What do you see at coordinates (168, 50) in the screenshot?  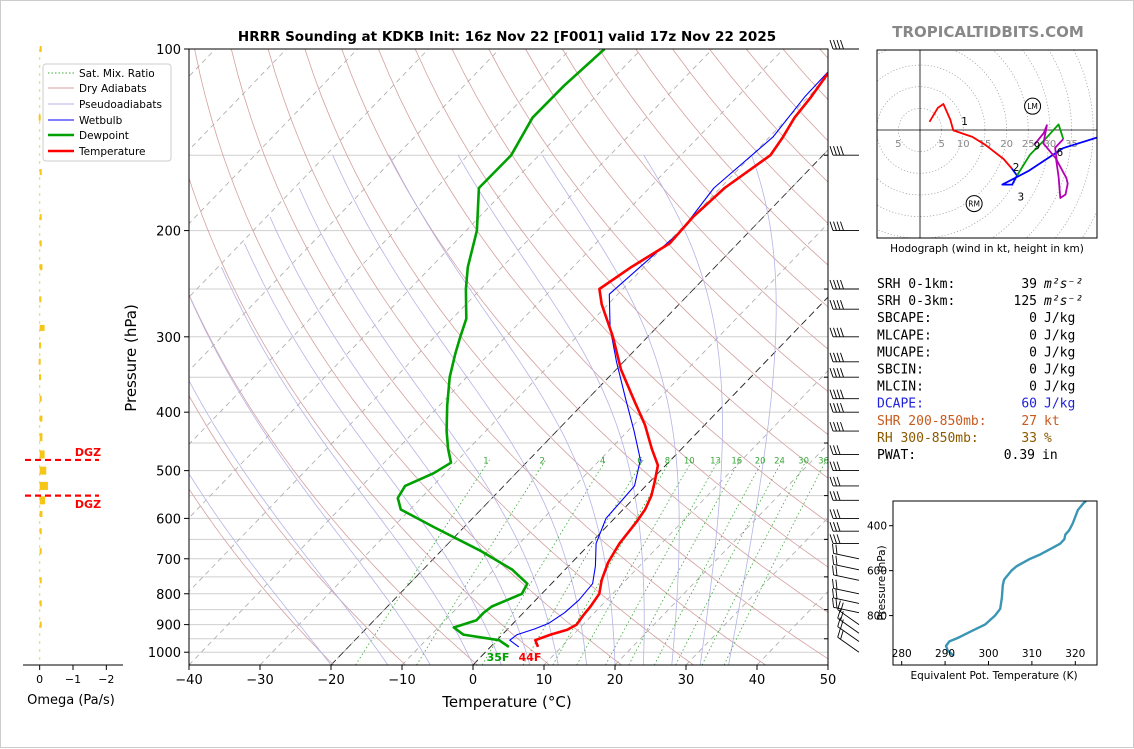 I see `y-tick-label: 100` at bounding box center [168, 50].